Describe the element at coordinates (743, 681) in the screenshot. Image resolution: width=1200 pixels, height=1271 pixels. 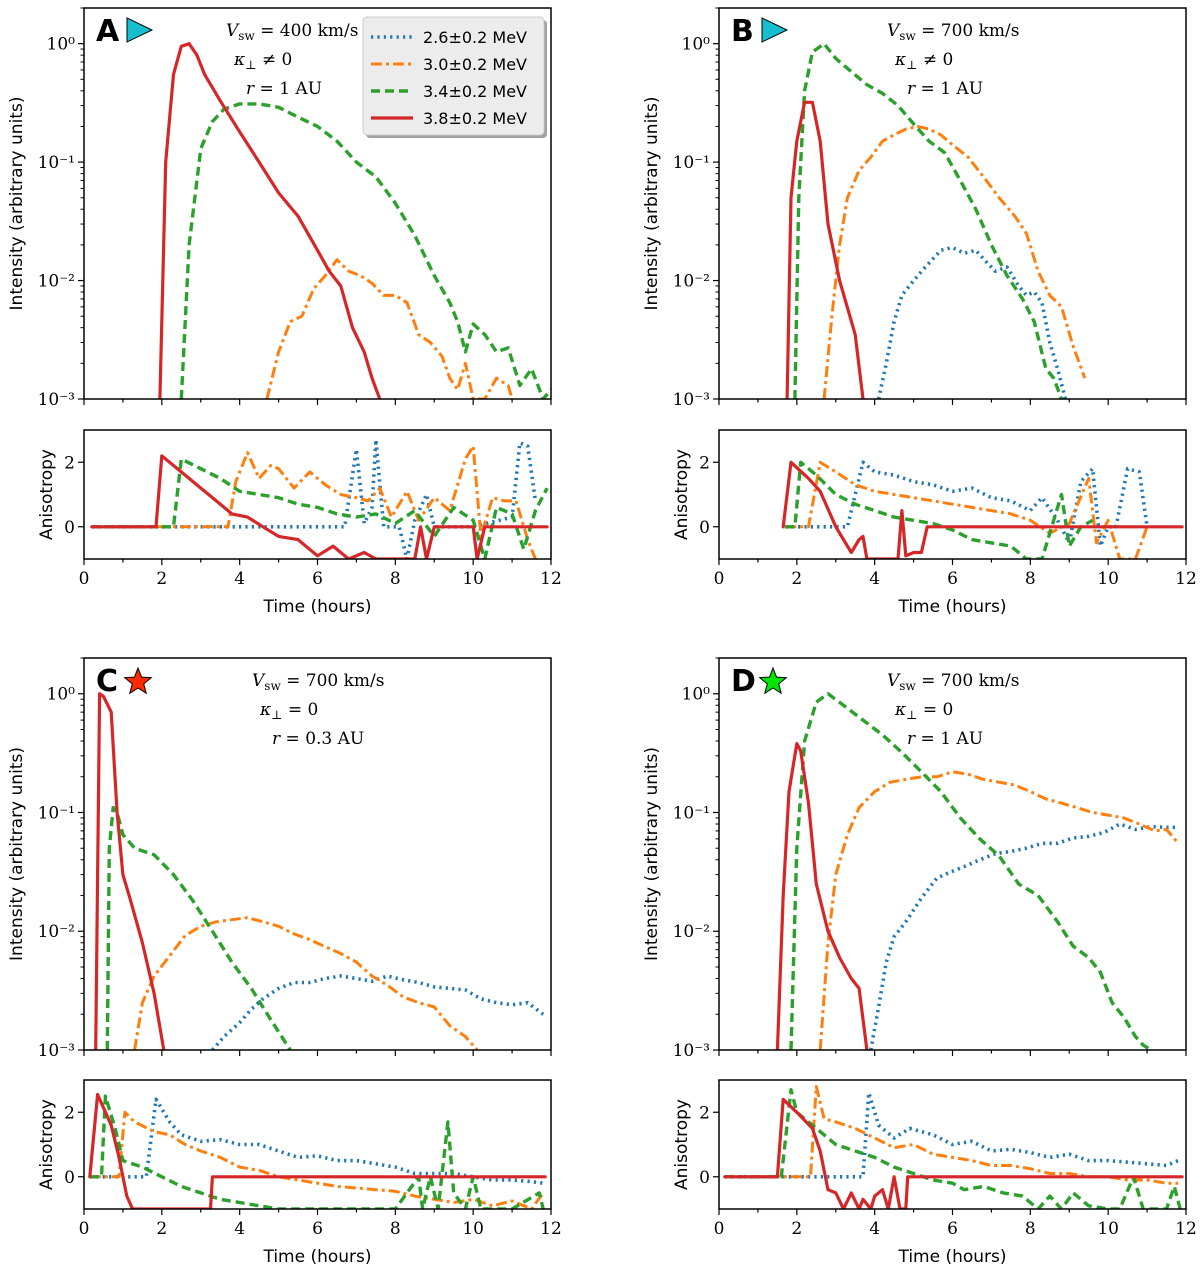
I see `panel-letter: D` at that location.